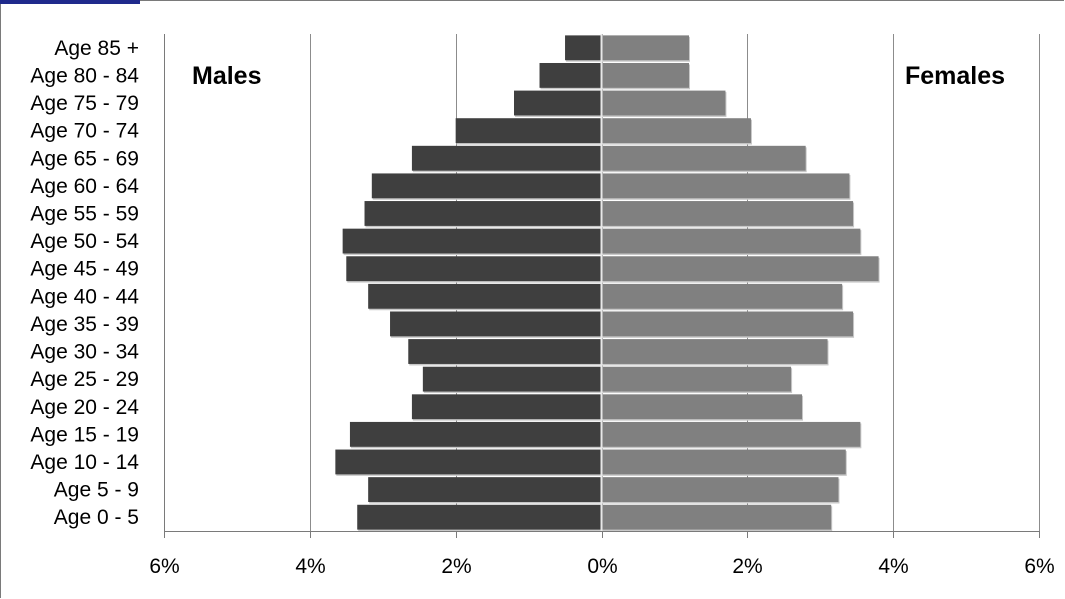 This screenshot has height=599, width=1065. Describe the element at coordinates (96, 48) in the screenshot. I see `category-label: Age 85 +` at that location.